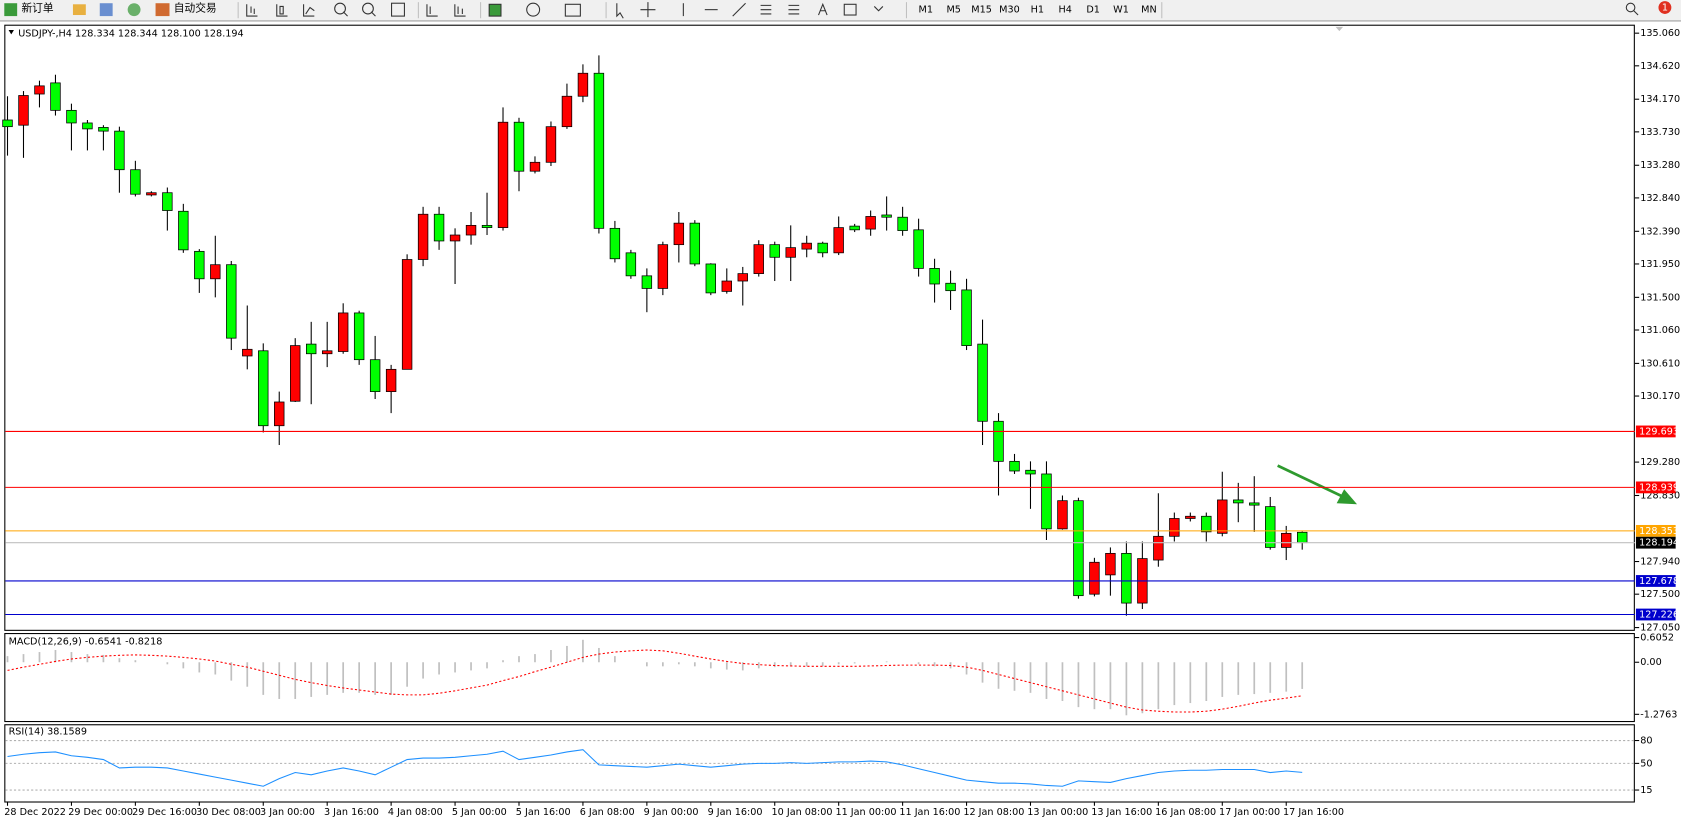  What do you see at coordinates (37, 8) in the screenshot?
I see `new-order-button: 新订单` at bounding box center [37, 8].